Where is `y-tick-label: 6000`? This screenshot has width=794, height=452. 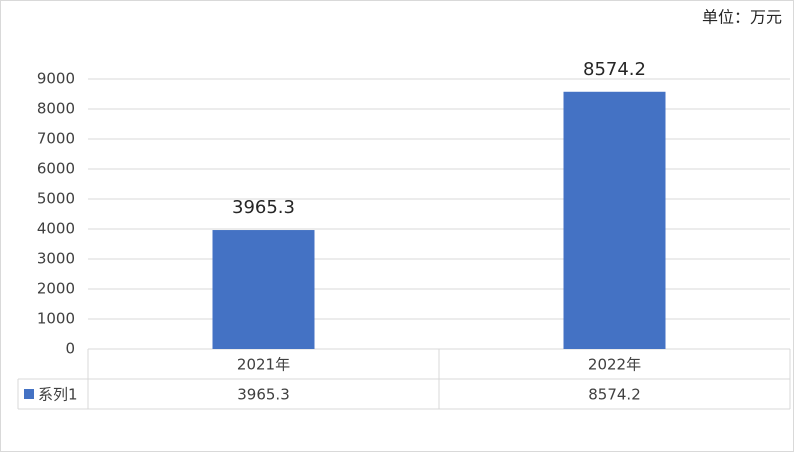 y-tick-label: 6000 is located at coordinates (56, 169).